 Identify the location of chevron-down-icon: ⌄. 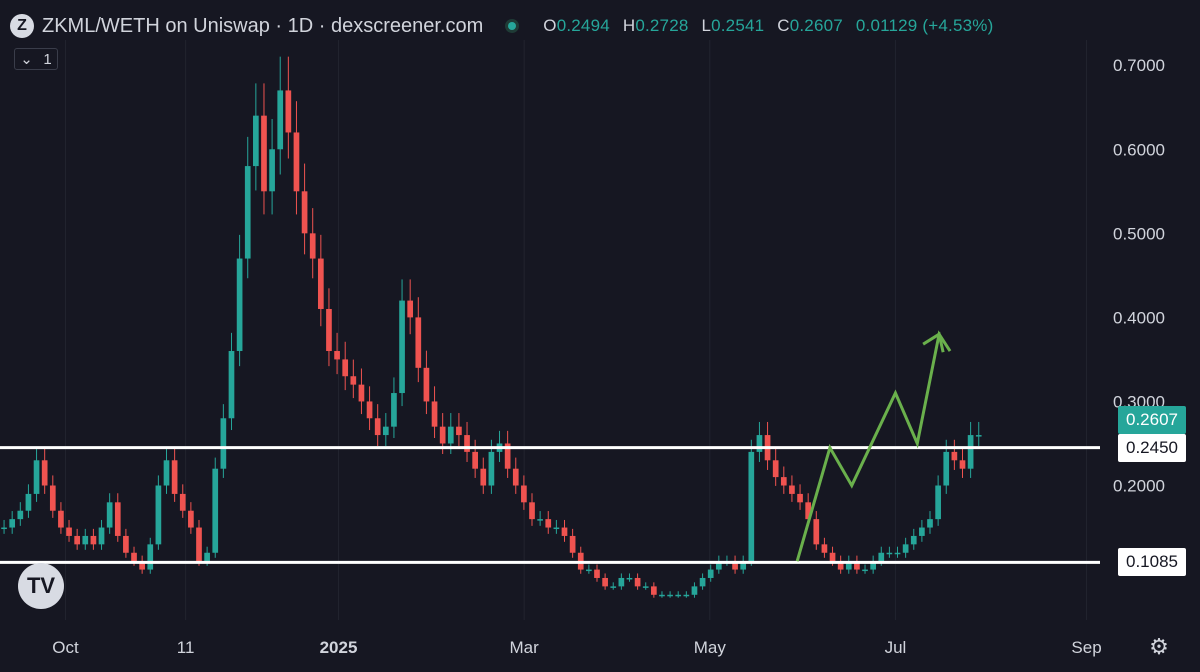
(26, 59).